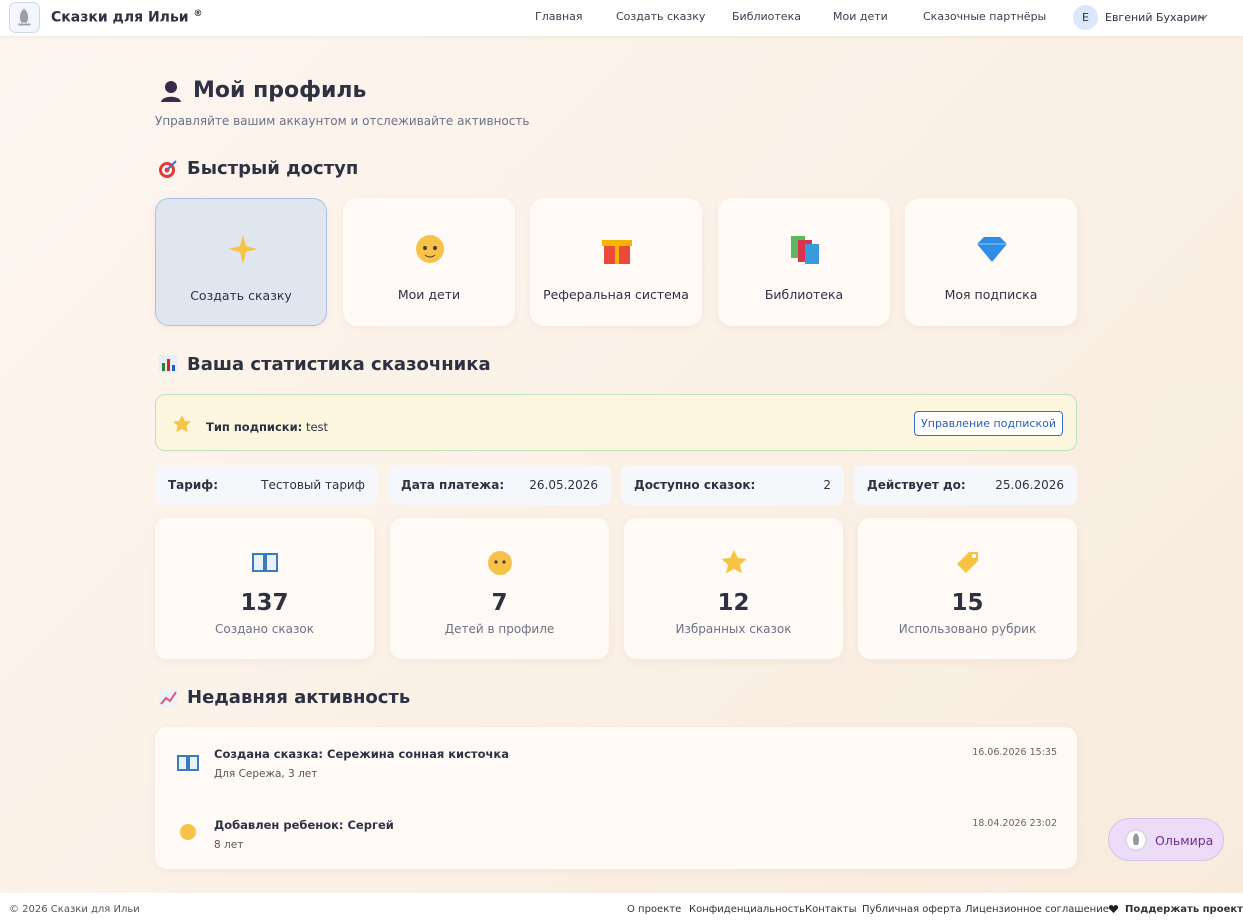  I want to click on detail-box: Дата платежа: 26.05.2026, so click(499, 485).